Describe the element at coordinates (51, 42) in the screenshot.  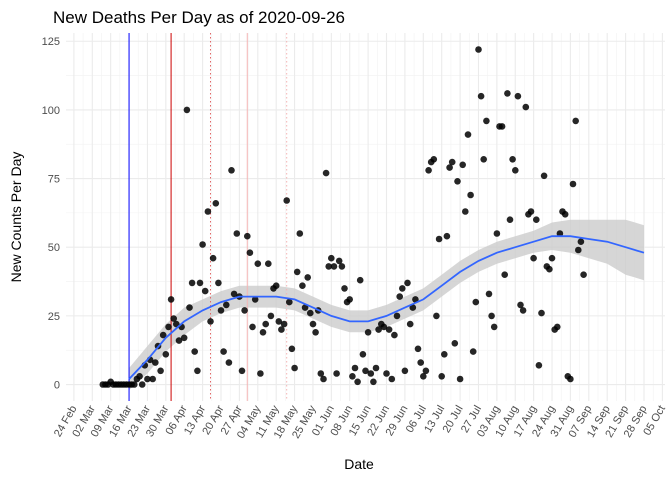
I see `y-tick-label: 125` at that location.